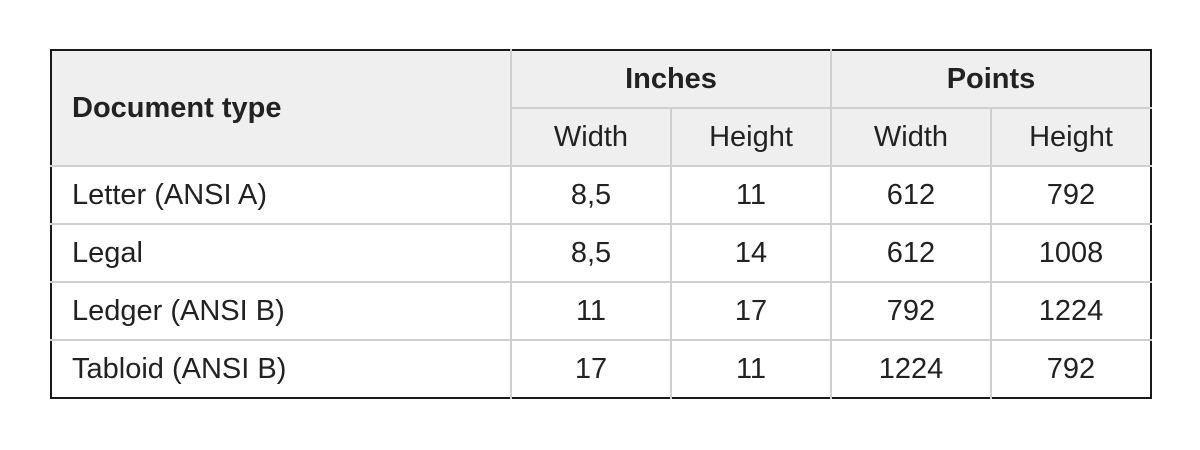  What do you see at coordinates (671, 79) in the screenshot?
I see `inches-group-header: Inches` at bounding box center [671, 79].